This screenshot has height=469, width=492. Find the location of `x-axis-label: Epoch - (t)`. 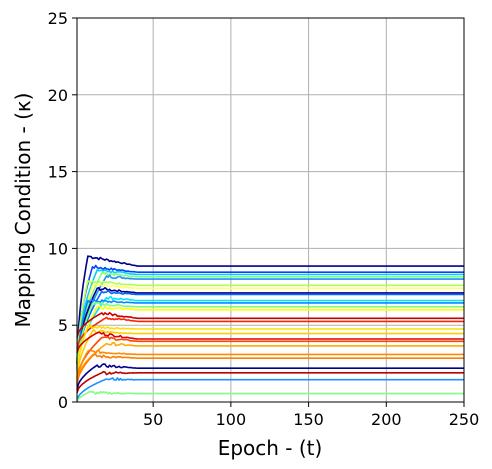

x-axis-label: Epoch - (t) is located at coordinates (270, 448).